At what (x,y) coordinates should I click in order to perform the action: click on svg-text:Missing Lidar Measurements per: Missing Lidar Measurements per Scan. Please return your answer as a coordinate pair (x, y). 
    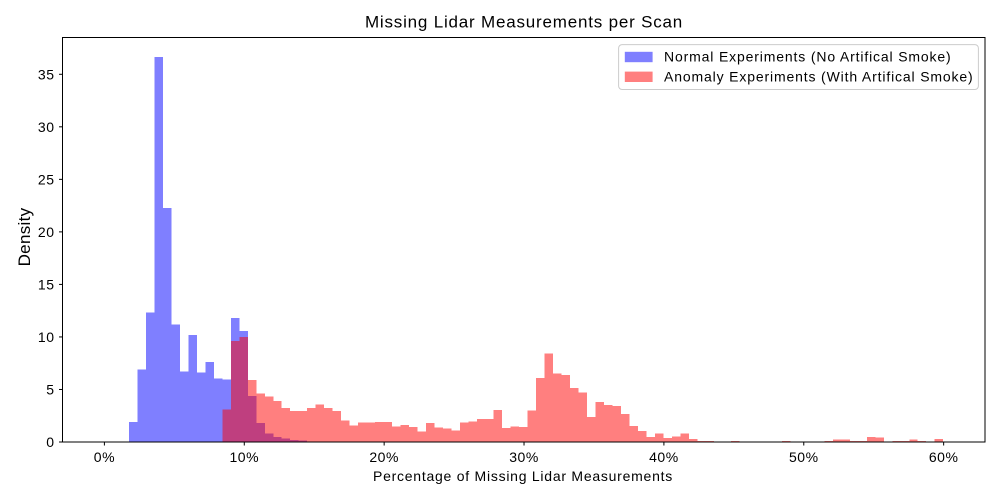
    Looking at the image, I should click on (524, 21).